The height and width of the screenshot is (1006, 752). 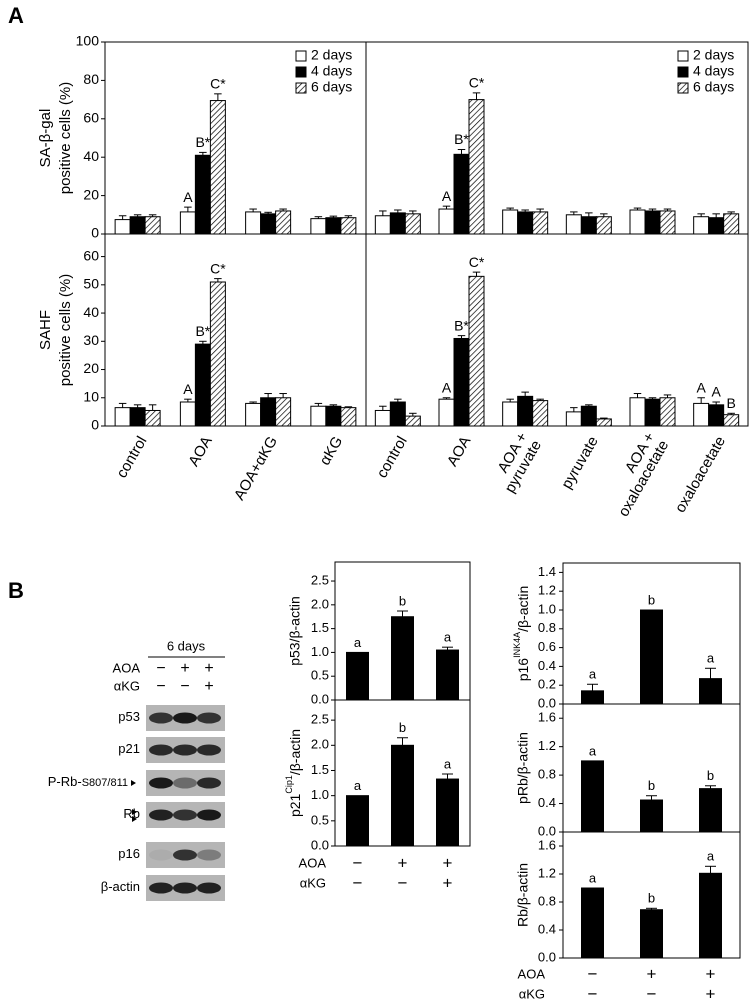 I want to click on y-tick-label: 30, so click(x=91, y=340).